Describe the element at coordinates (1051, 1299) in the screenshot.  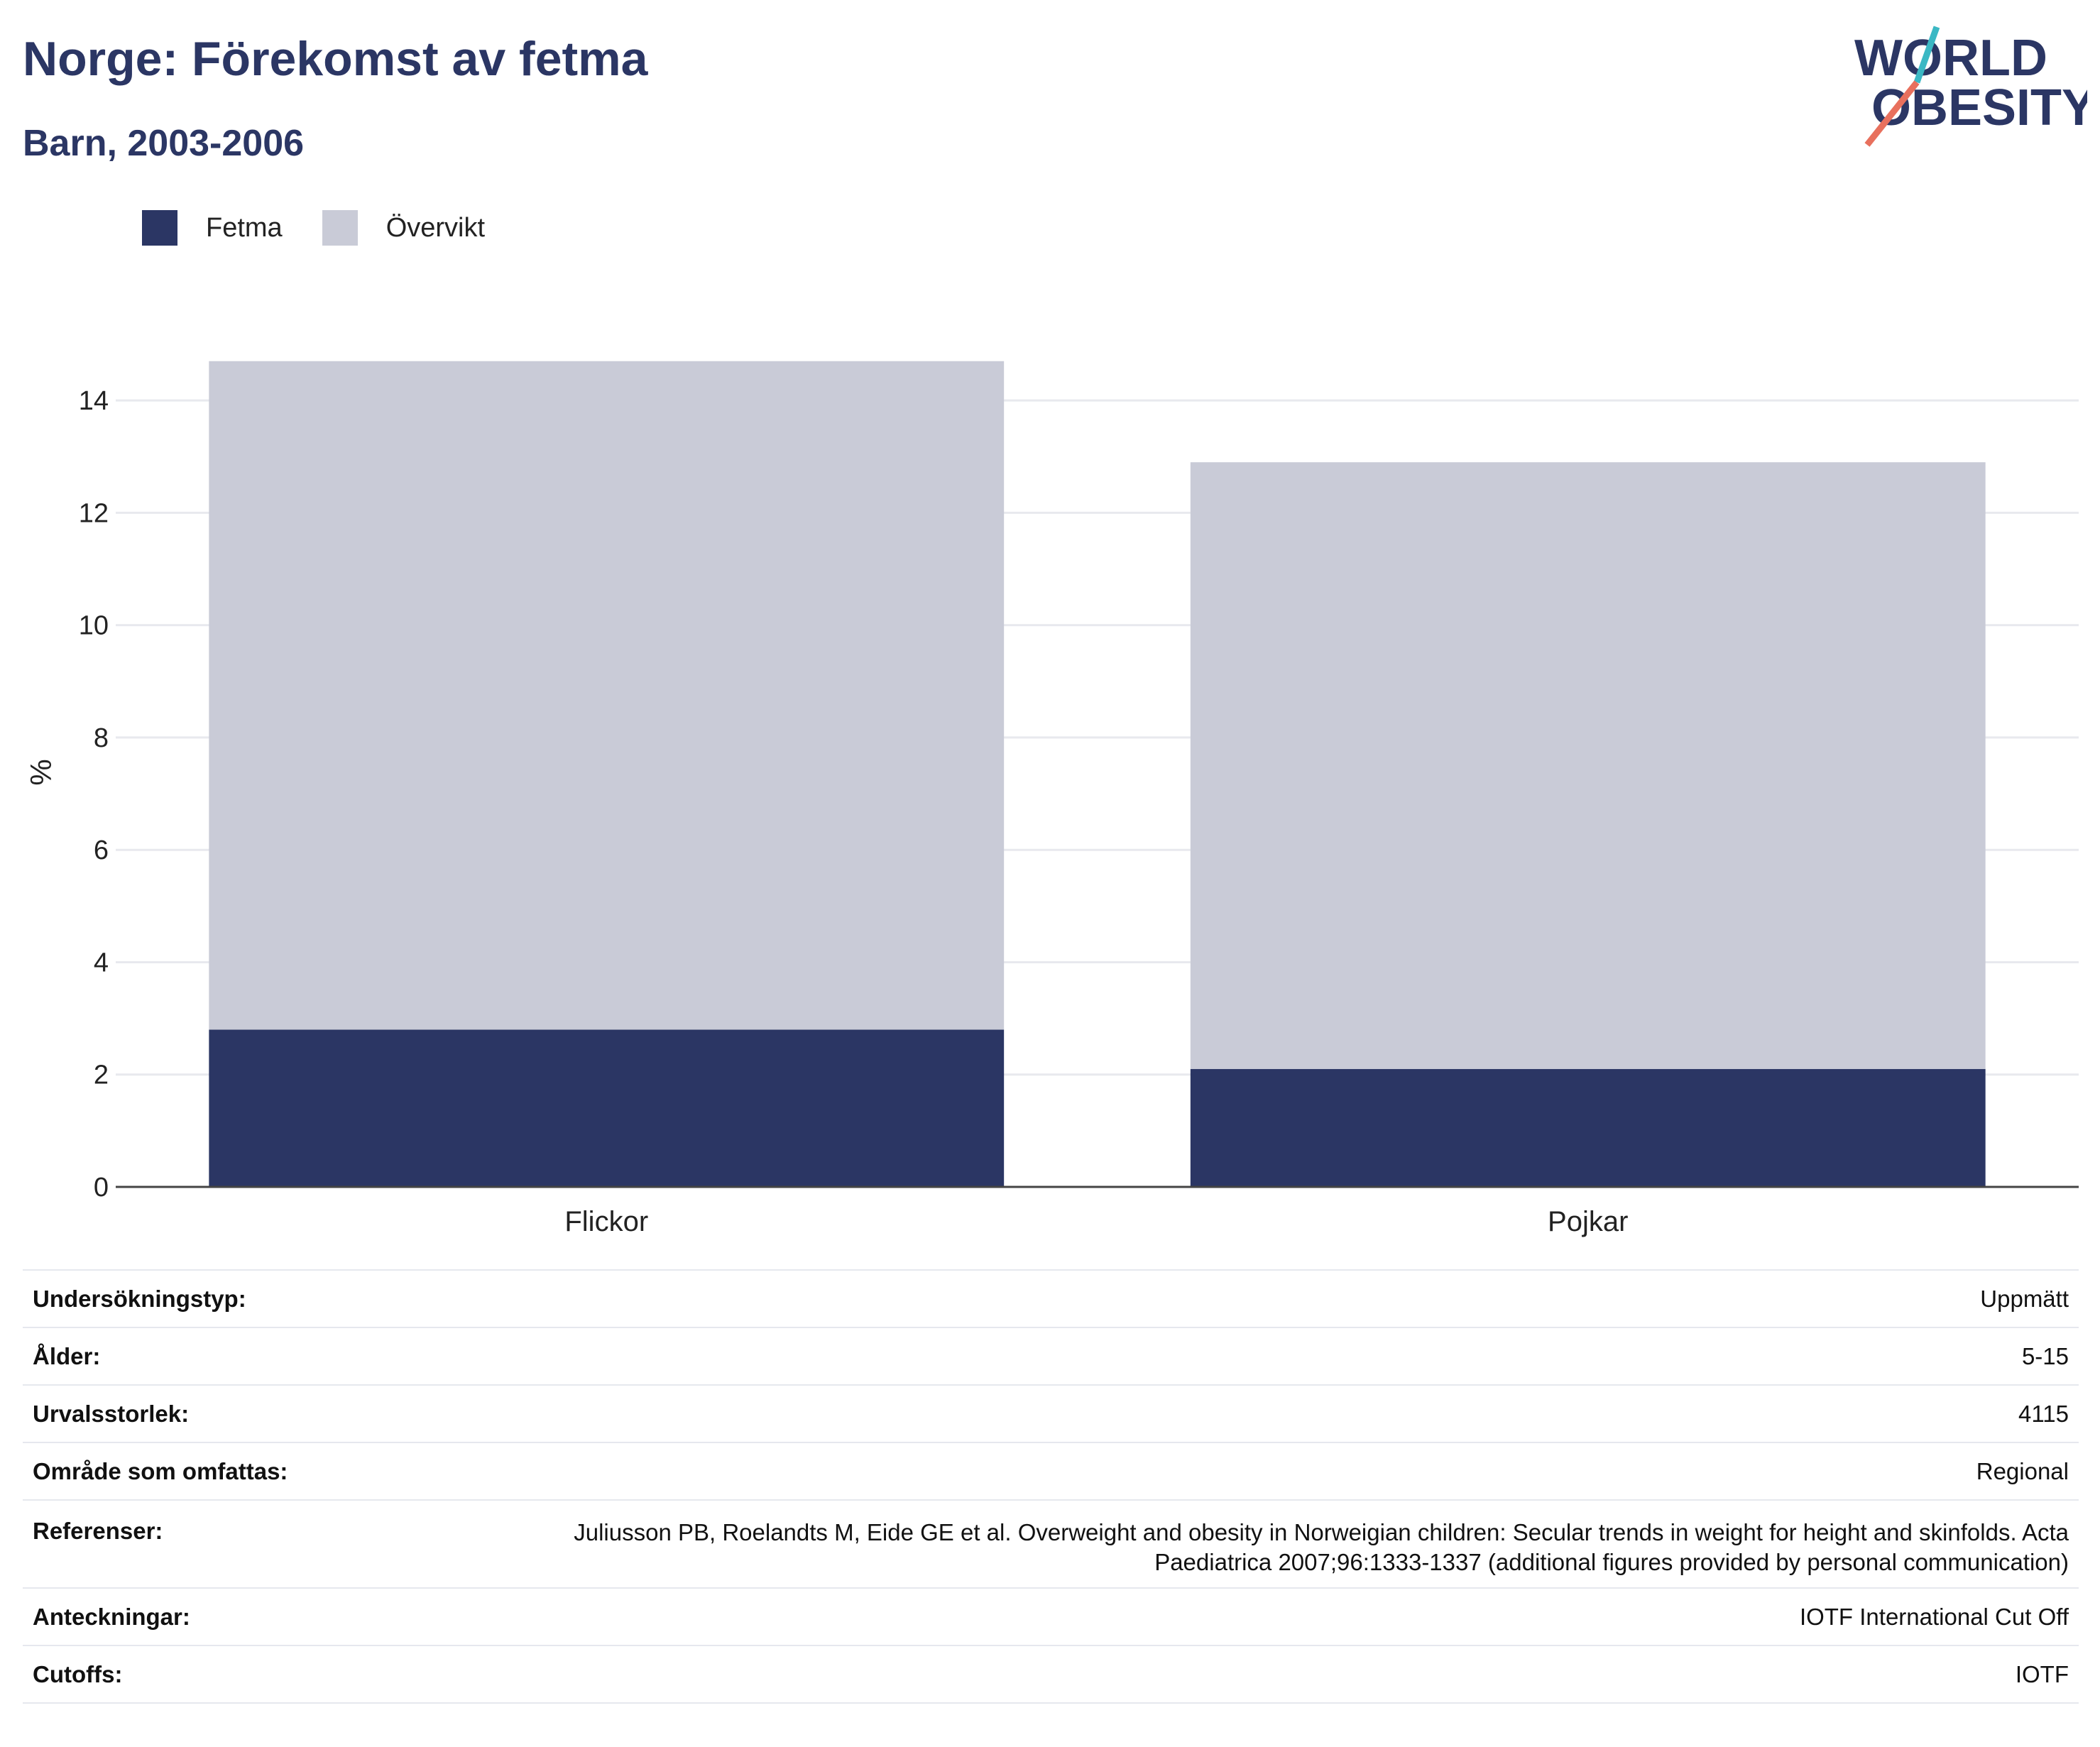
I see `metadata-row: Undersökningstyp: Uppmätt` at that location.